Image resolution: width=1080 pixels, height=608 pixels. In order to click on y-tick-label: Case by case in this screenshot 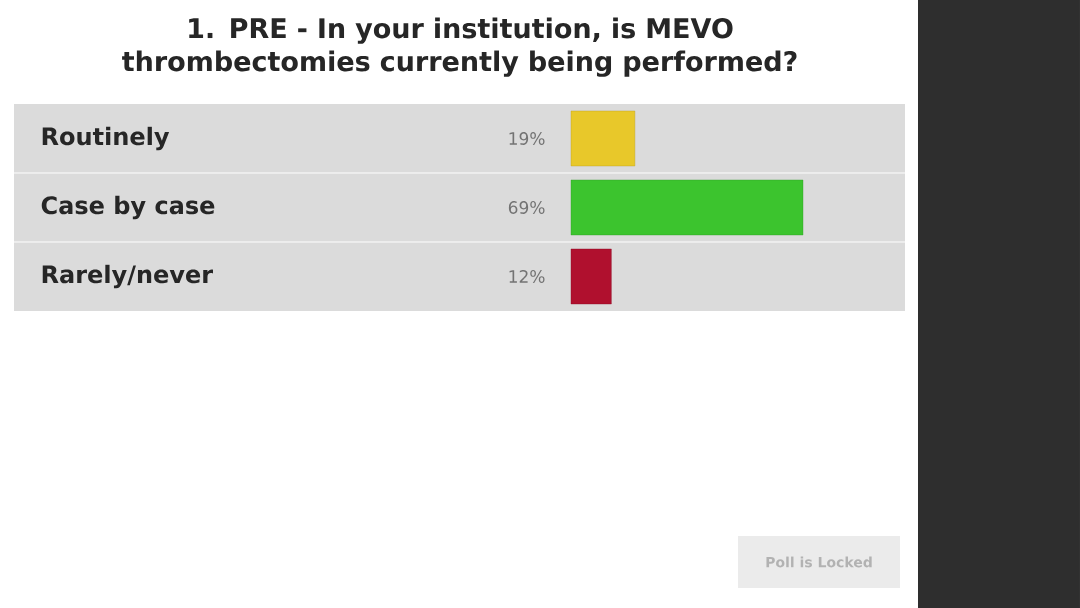, I will do `click(128, 207)`.